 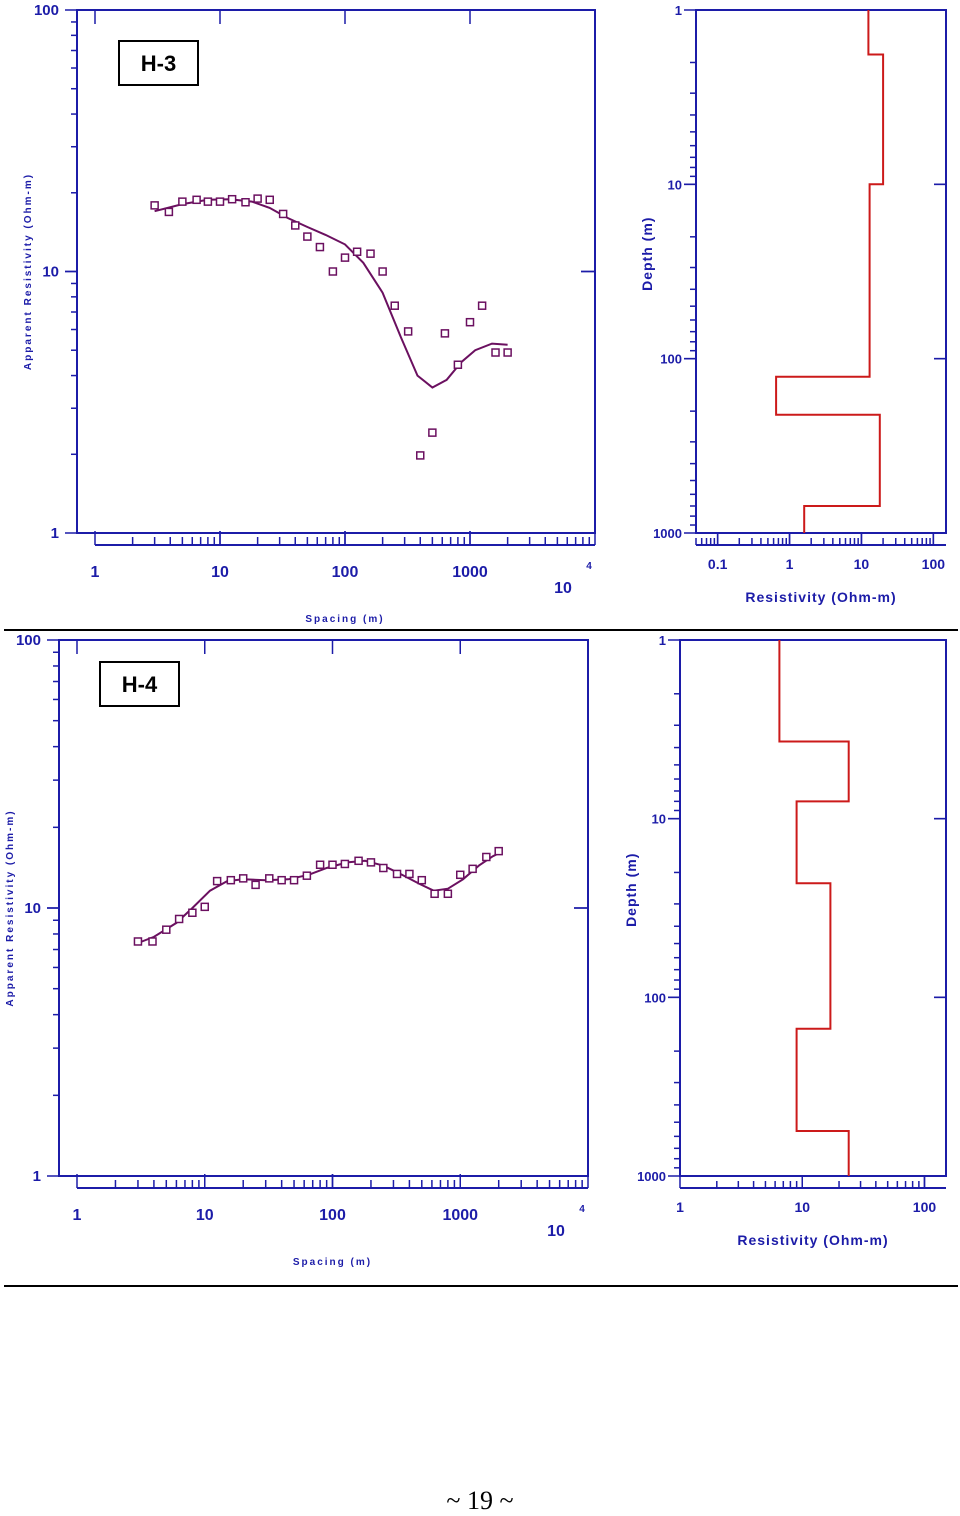 I want to click on page-number: ~ 19 ~, so click(x=480, y=1500).